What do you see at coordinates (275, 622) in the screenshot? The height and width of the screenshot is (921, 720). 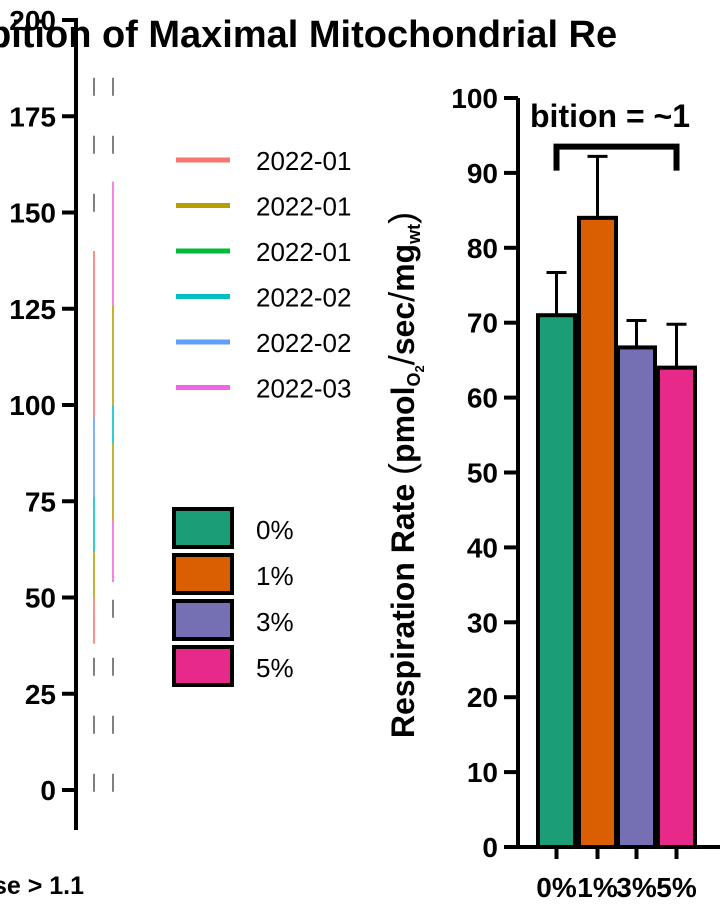 I see `legend-group-label: 3%` at bounding box center [275, 622].